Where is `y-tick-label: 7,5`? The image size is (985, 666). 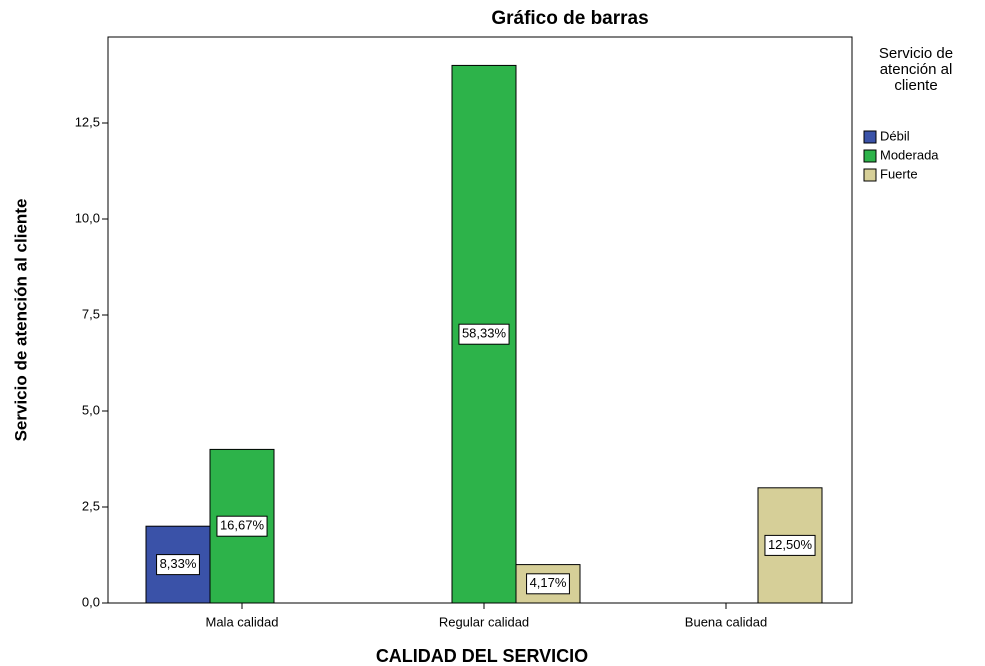 y-tick-label: 7,5 is located at coordinates (91, 313).